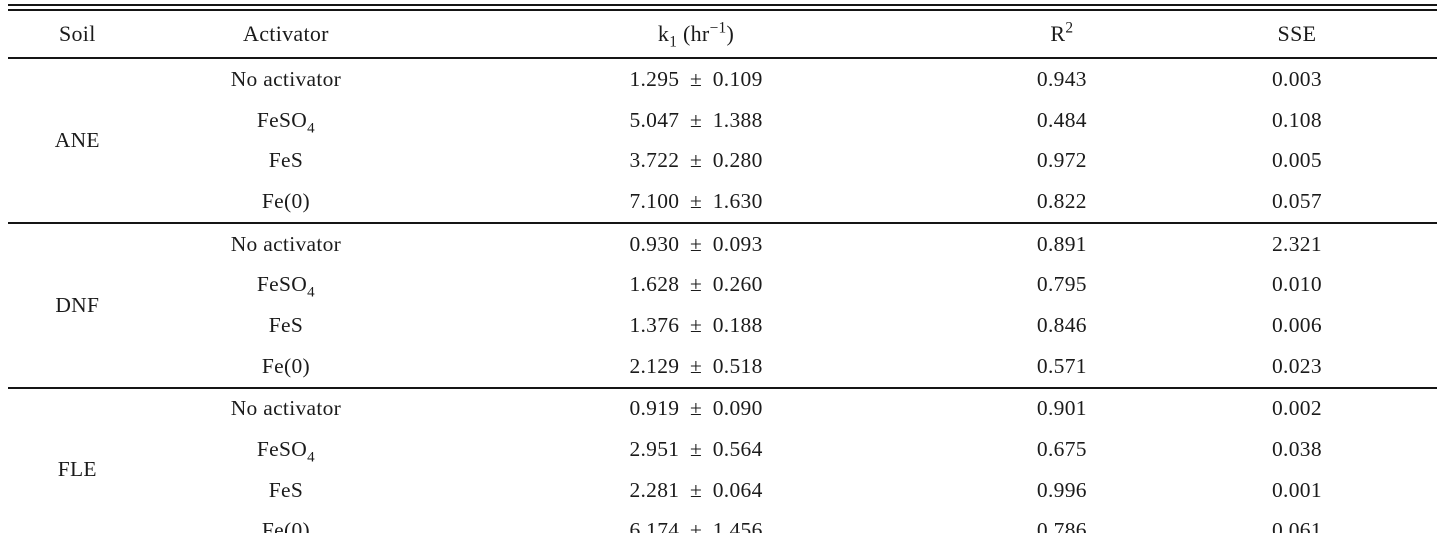 This screenshot has width=1445, height=533. Describe the element at coordinates (1062, 32) in the screenshot. I see `col-header-r2: R2` at that location.